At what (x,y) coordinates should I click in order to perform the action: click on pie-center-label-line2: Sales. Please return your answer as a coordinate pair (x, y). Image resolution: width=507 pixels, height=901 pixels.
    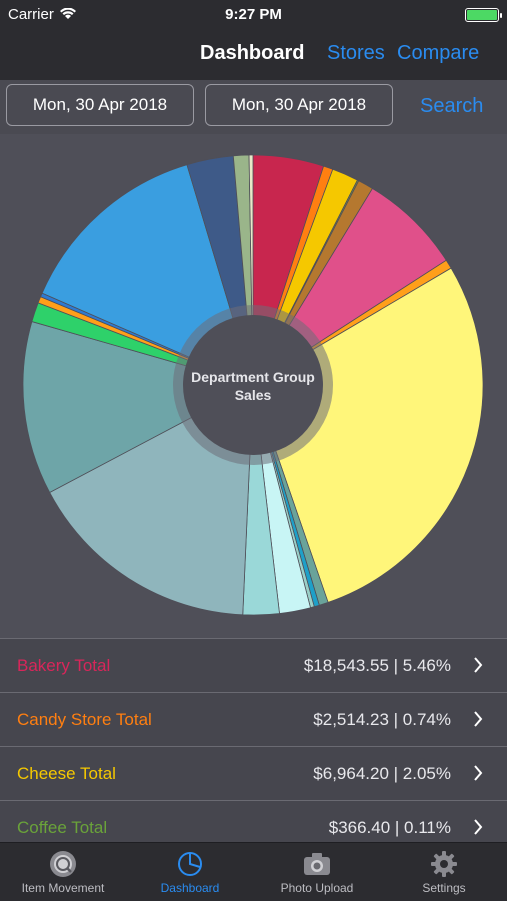
    Looking at the image, I should click on (253, 395).